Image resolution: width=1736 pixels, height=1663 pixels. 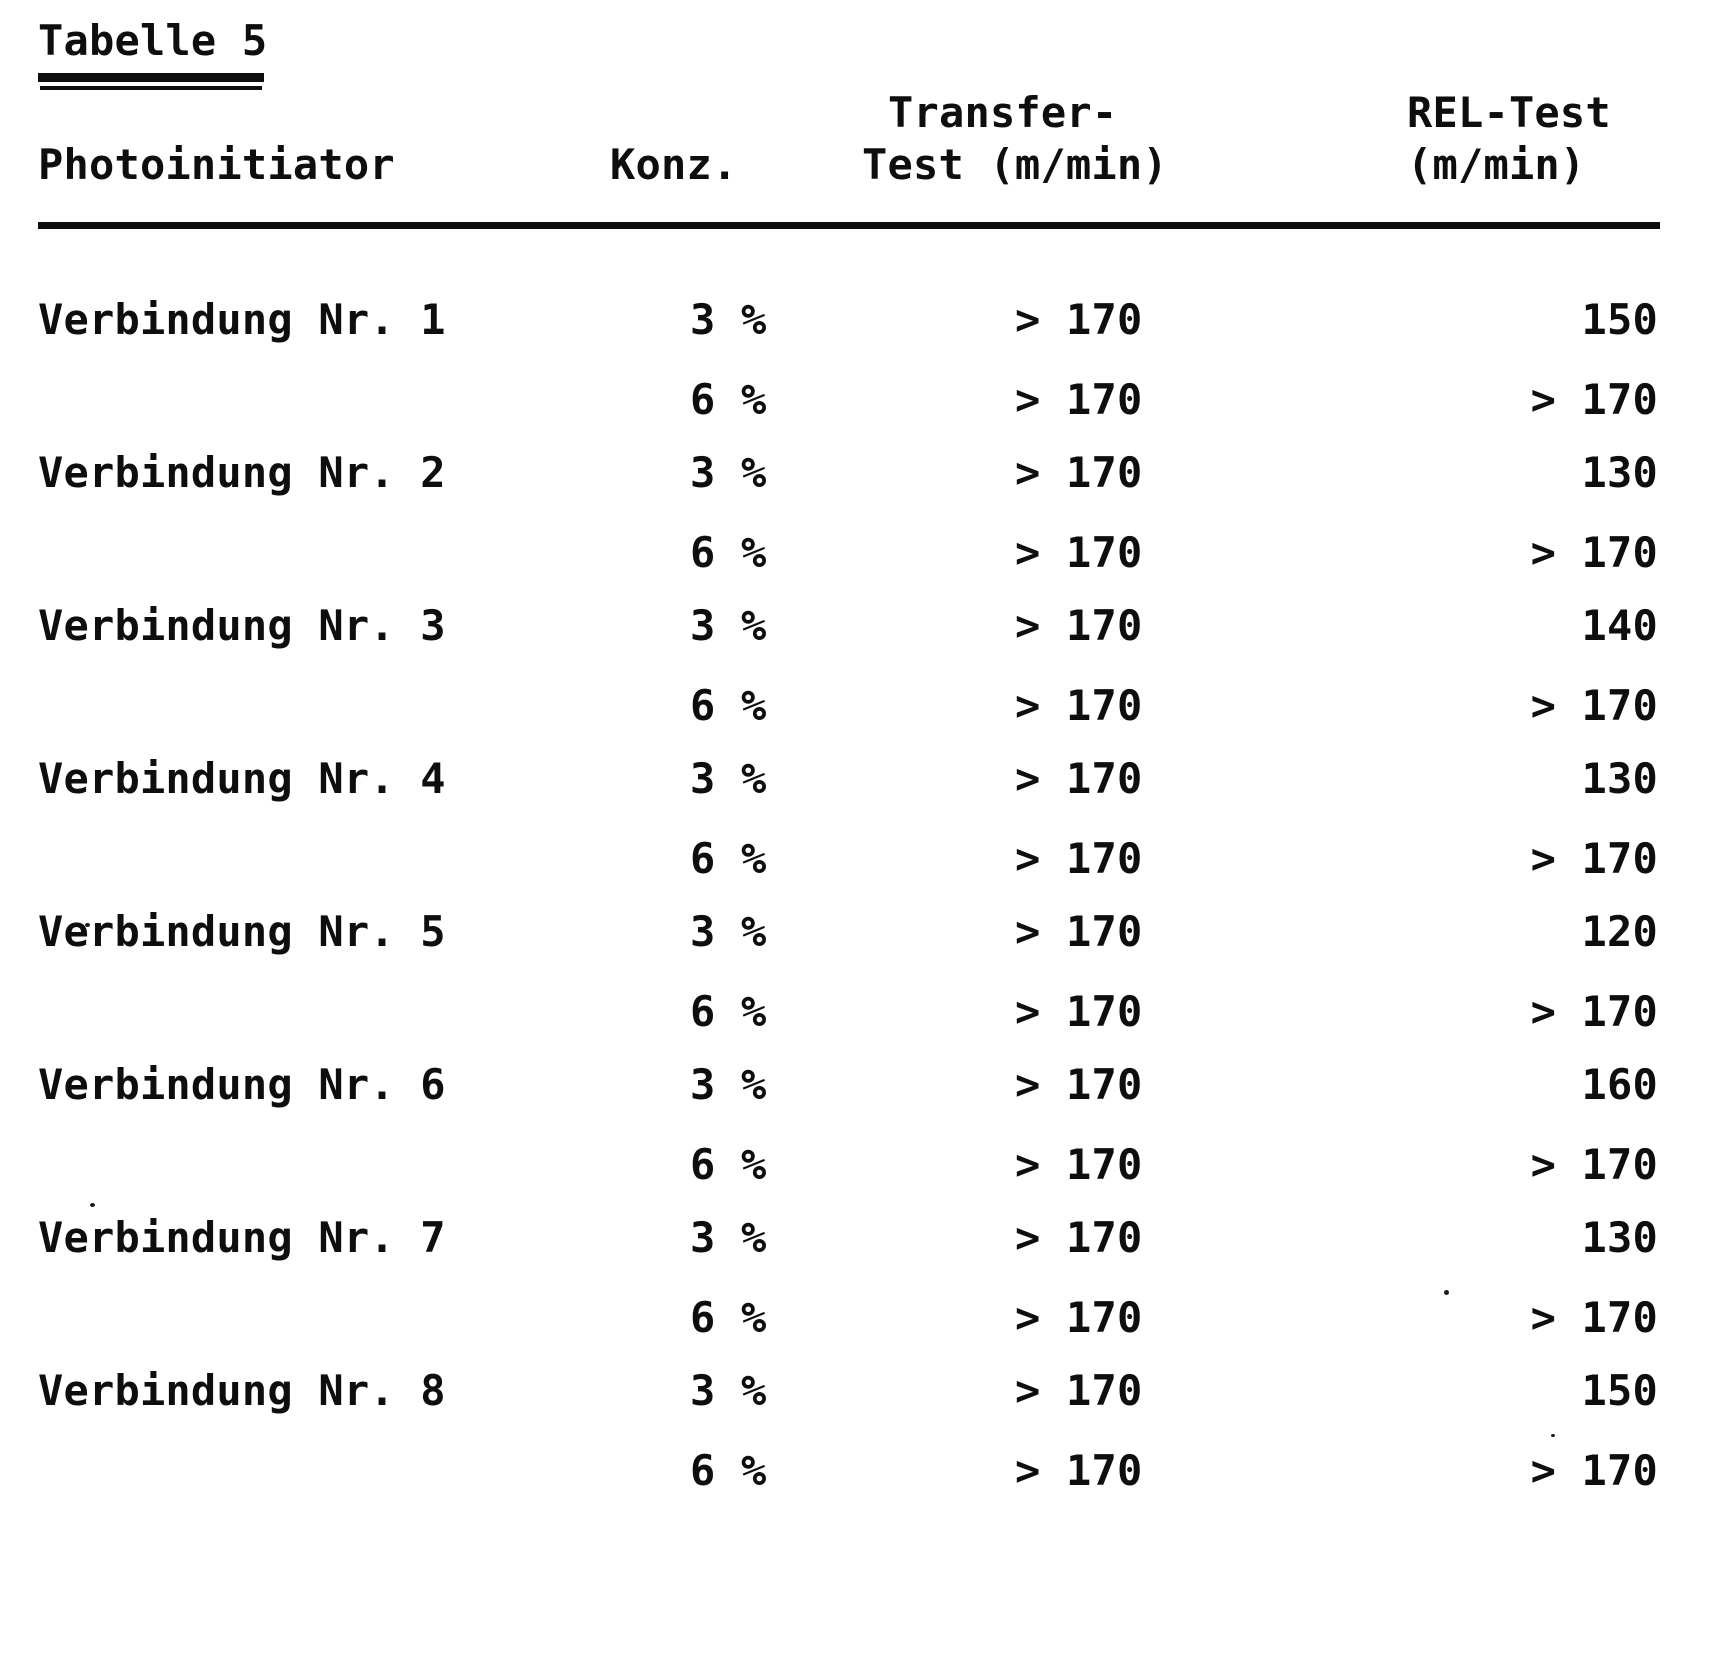 What do you see at coordinates (1496, 164) in the screenshot?
I see `col-header-rel-test-unit: (m/min)` at bounding box center [1496, 164].